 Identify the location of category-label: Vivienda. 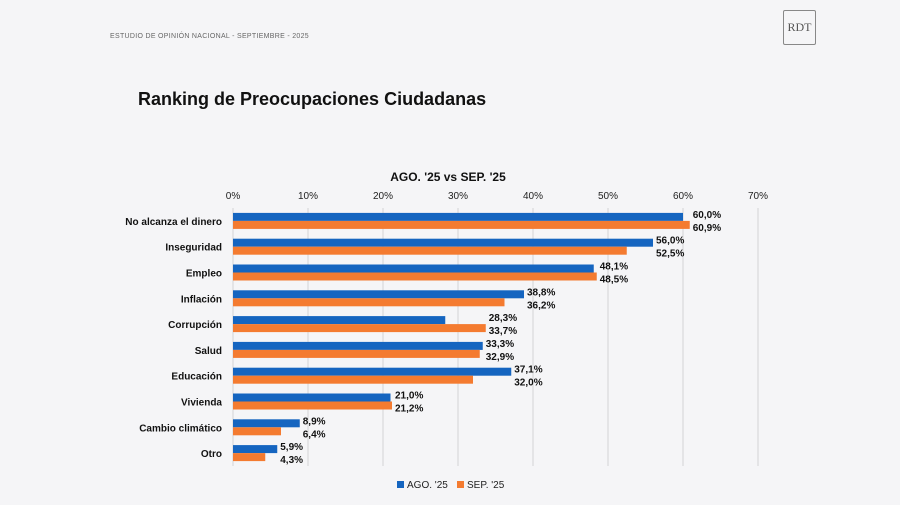
(201, 403).